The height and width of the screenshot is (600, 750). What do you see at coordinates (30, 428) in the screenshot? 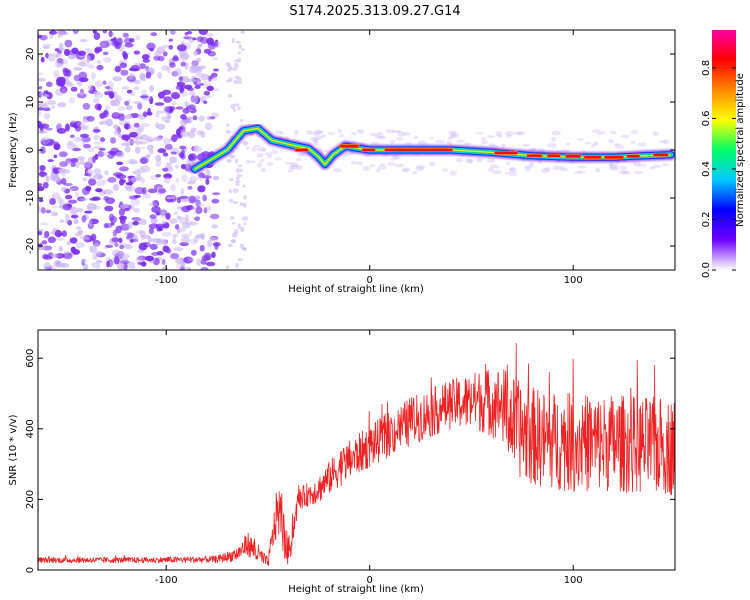
I see `snr-y-tick-label: 400` at bounding box center [30, 428].